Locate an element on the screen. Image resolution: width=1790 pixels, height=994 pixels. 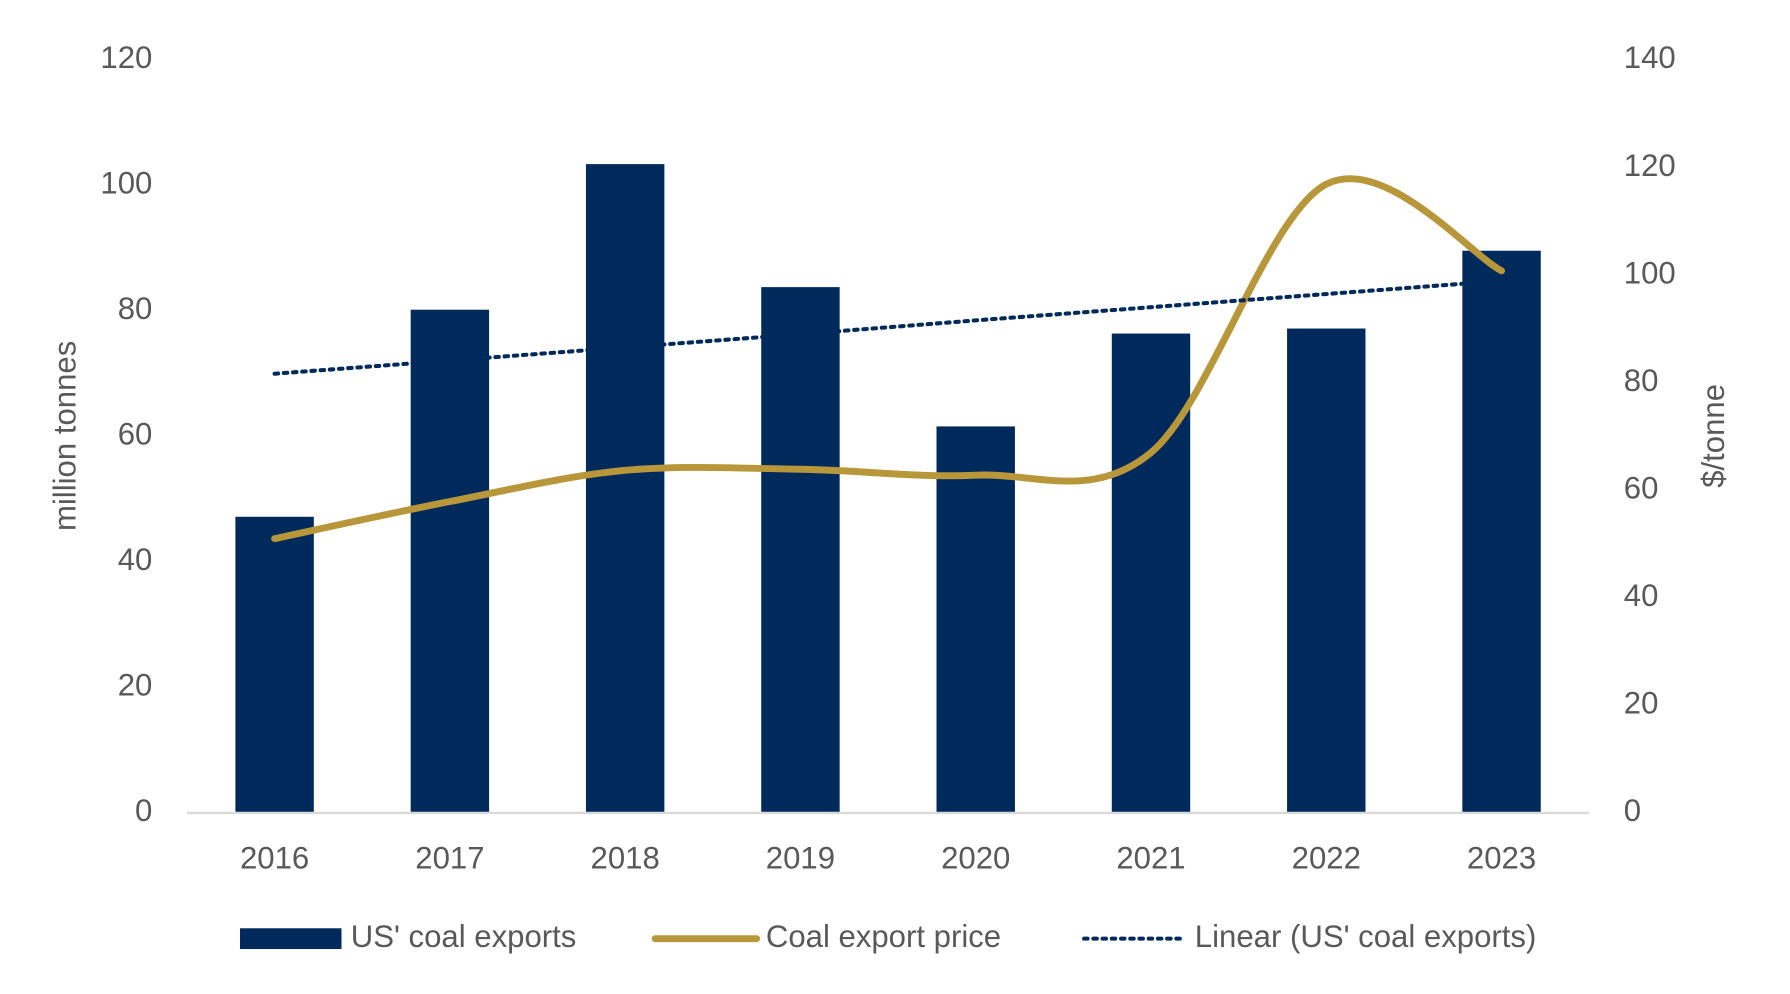
x-tick-label: 2016 is located at coordinates (274, 857).